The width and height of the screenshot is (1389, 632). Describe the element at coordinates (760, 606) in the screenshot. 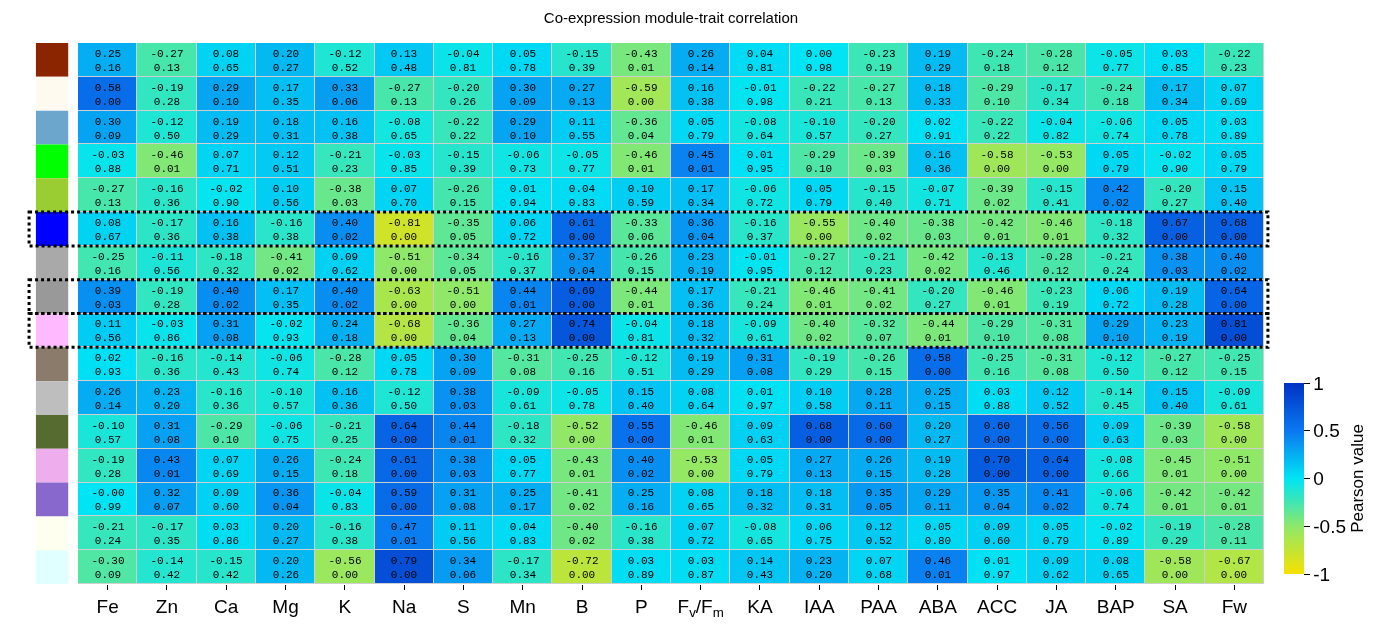

I see `x-tick-label: KA` at that location.